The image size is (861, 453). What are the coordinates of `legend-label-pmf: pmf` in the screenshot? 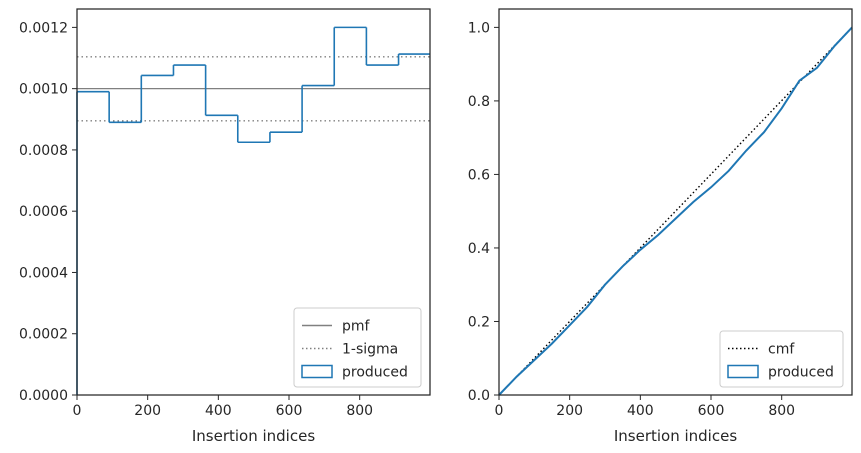 It's located at (356, 327).